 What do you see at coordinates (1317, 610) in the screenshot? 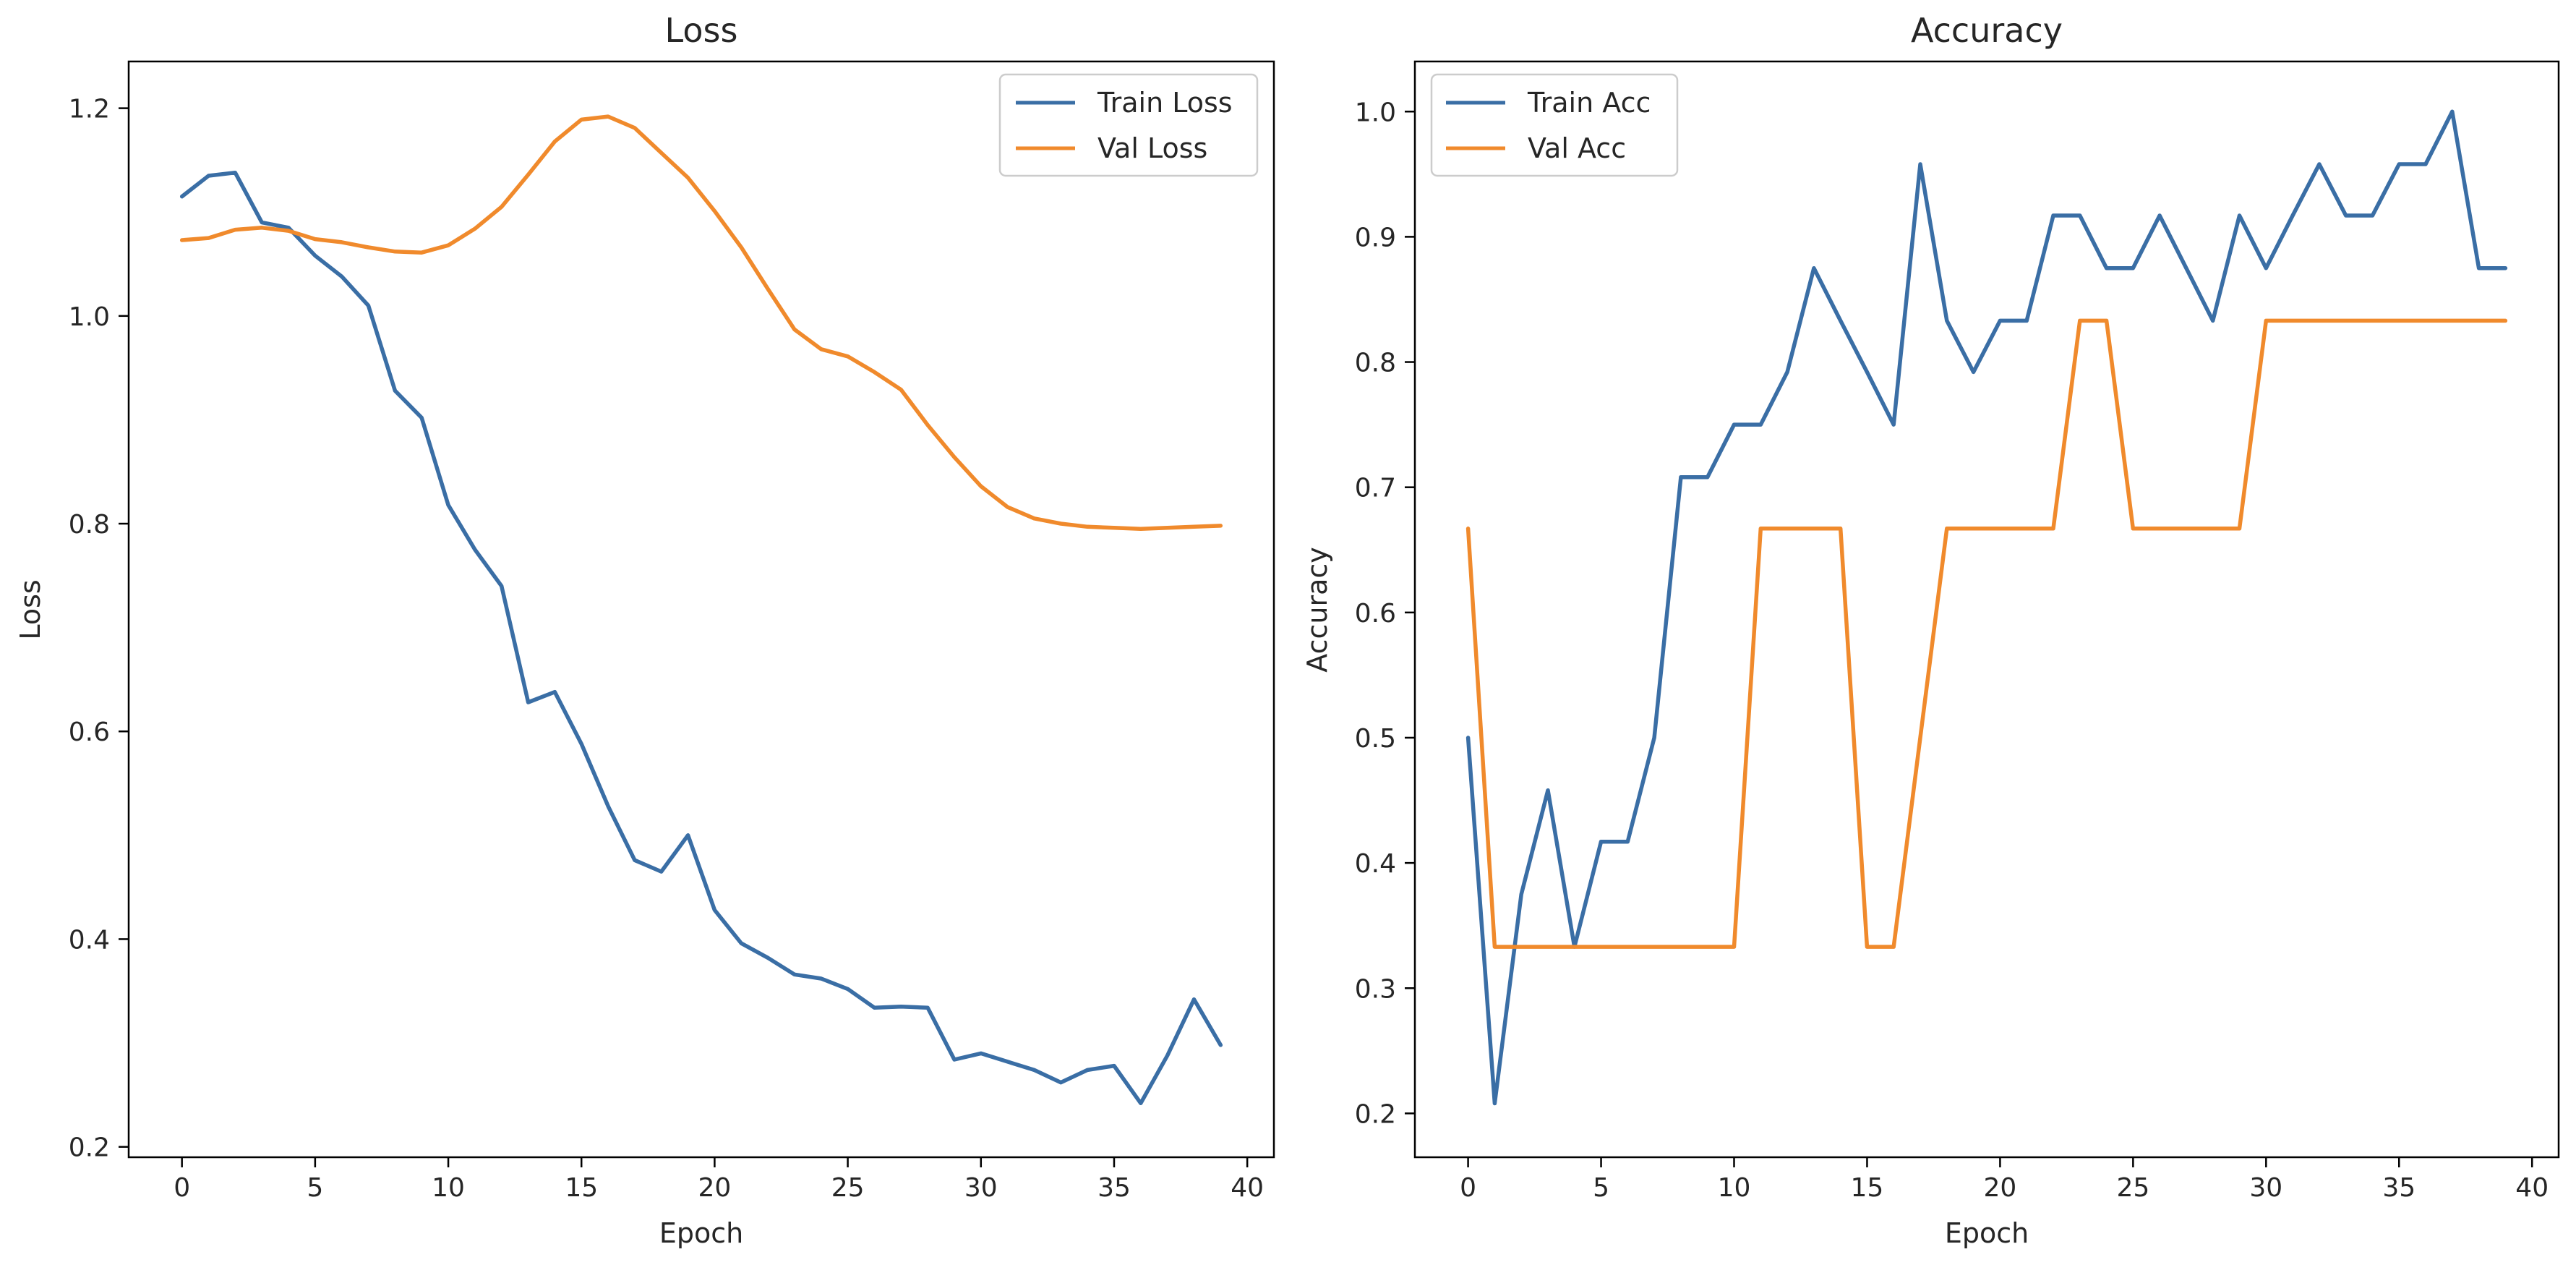
I see `accuracy-y-axis-label: Accuracy` at bounding box center [1317, 610].